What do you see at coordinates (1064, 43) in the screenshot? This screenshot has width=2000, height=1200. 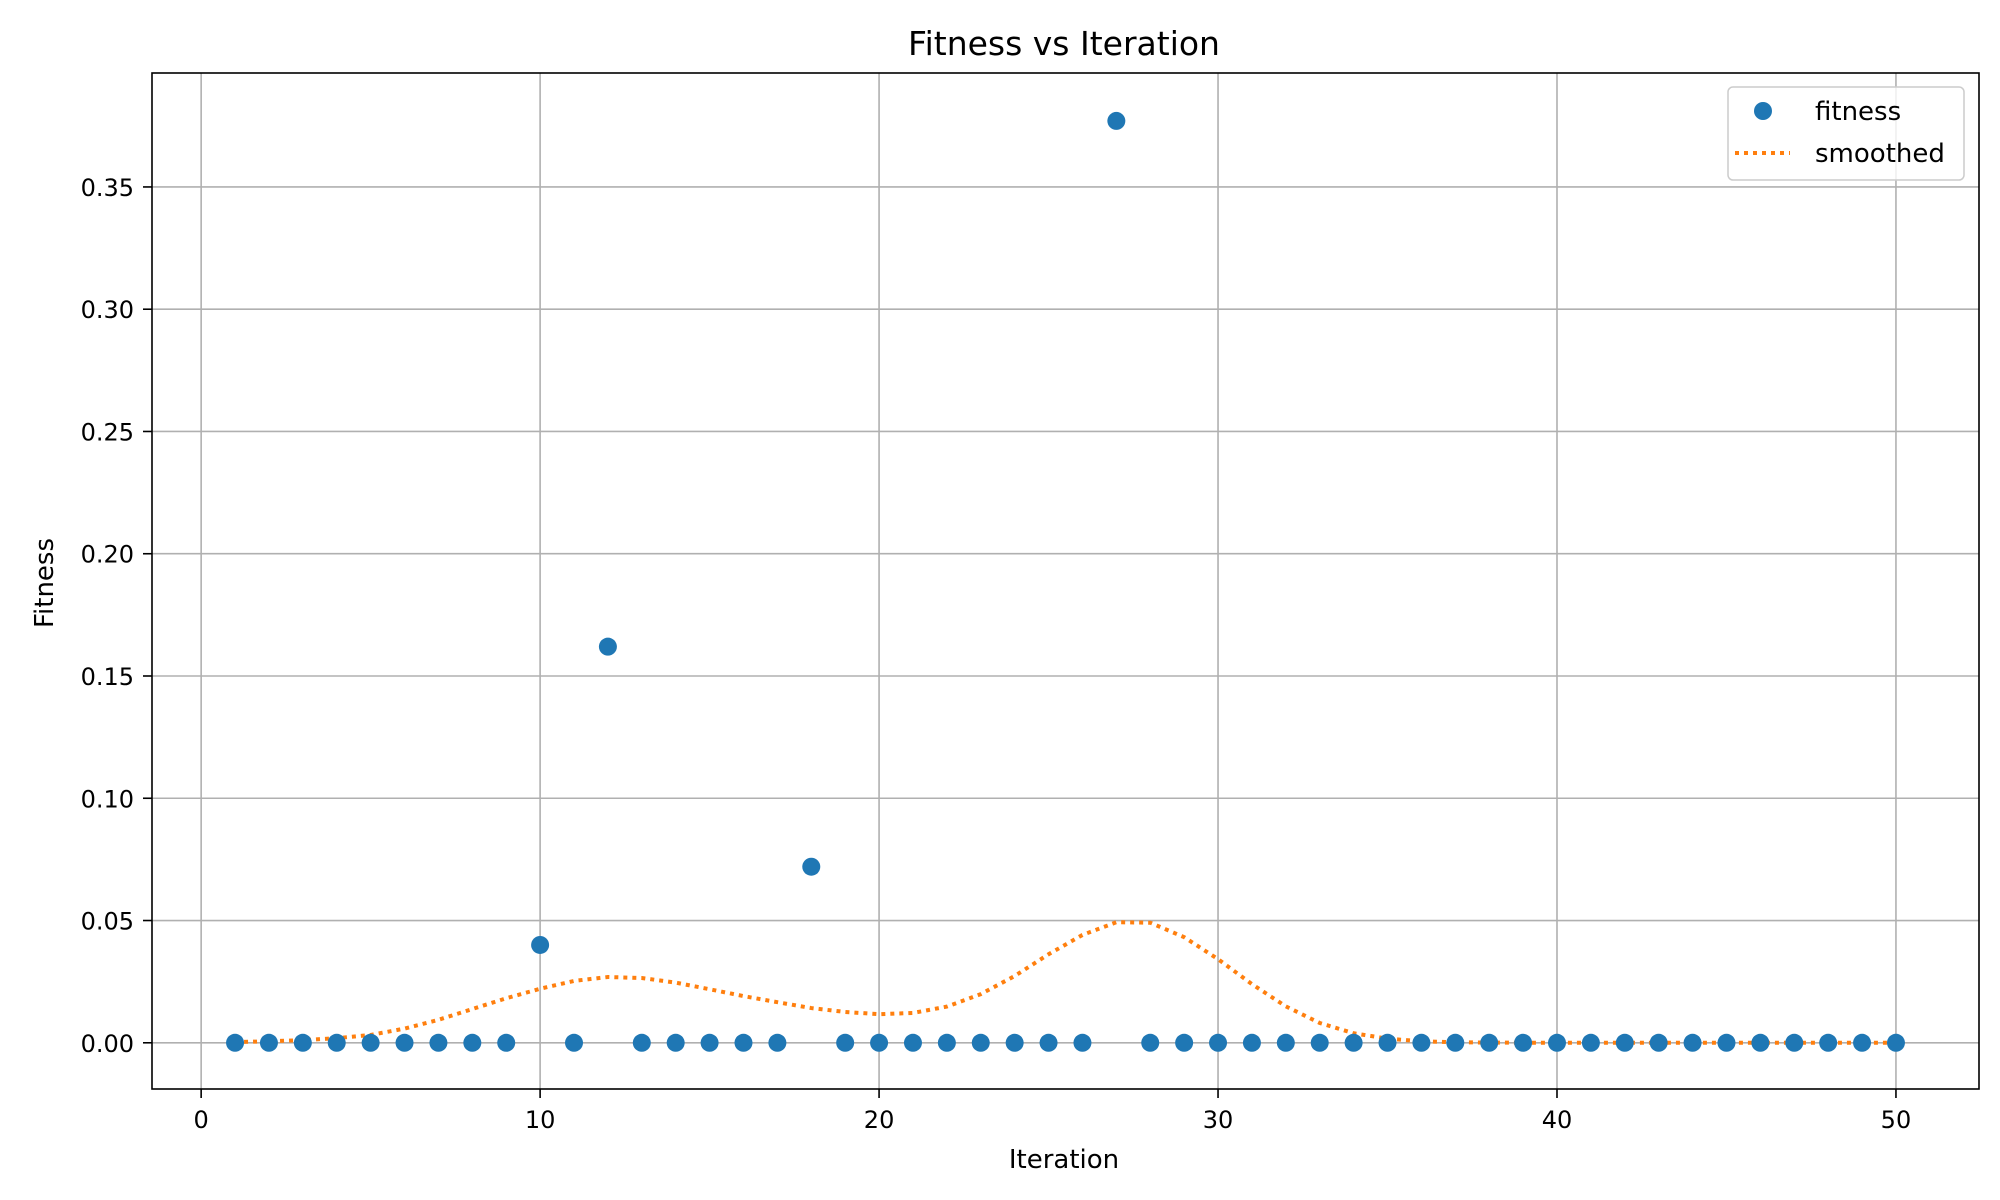 I see `chart-title: Fitness vs Iteration` at bounding box center [1064, 43].